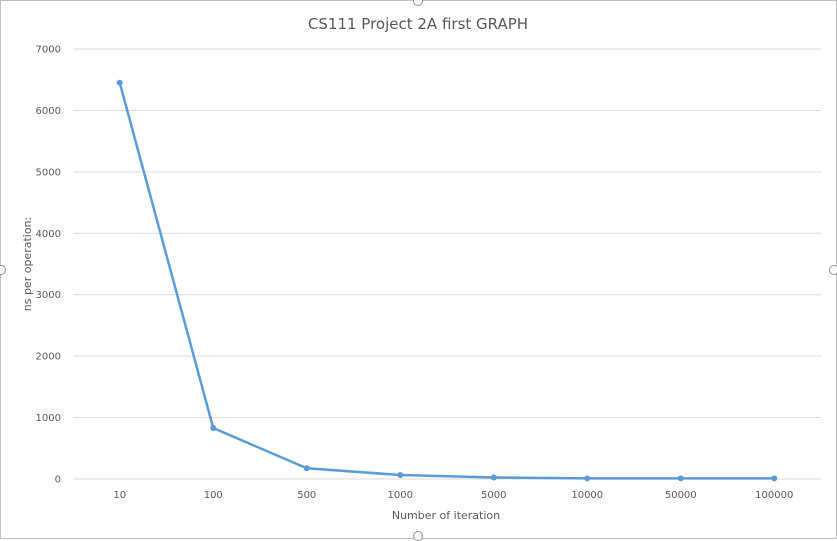 The width and height of the screenshot is (837, 541). Describe the element at coordinates (48, 295) in the screenshot. I see `y-tick-label: 3000` at that location.